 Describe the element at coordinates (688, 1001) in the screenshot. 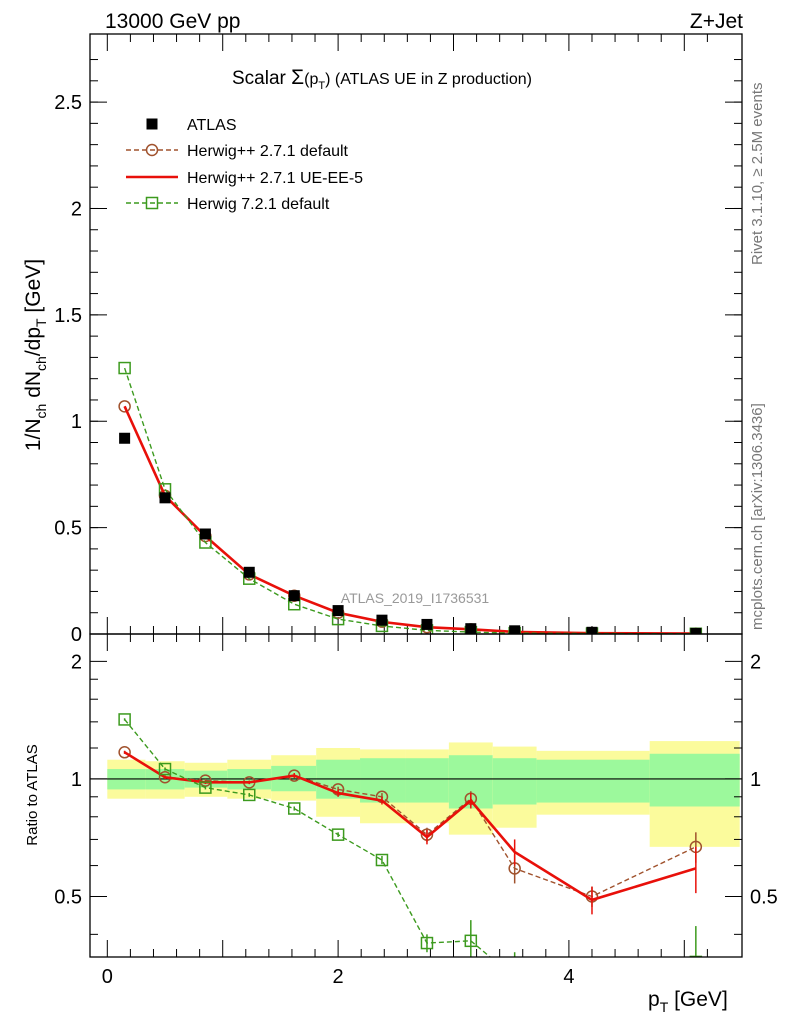

I see `xlabel: pT [GeV]` at that location.